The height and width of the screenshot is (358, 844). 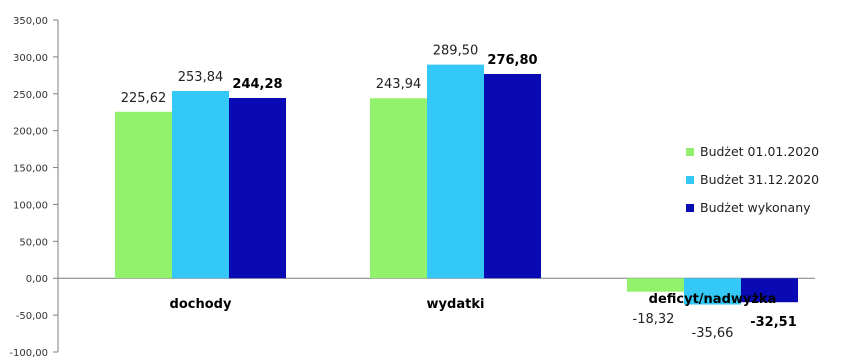 What do you see at coordinates (37, 279) in the screenshot?
I see `y-tick-label: 0,00` at bounding box center [37, 279].